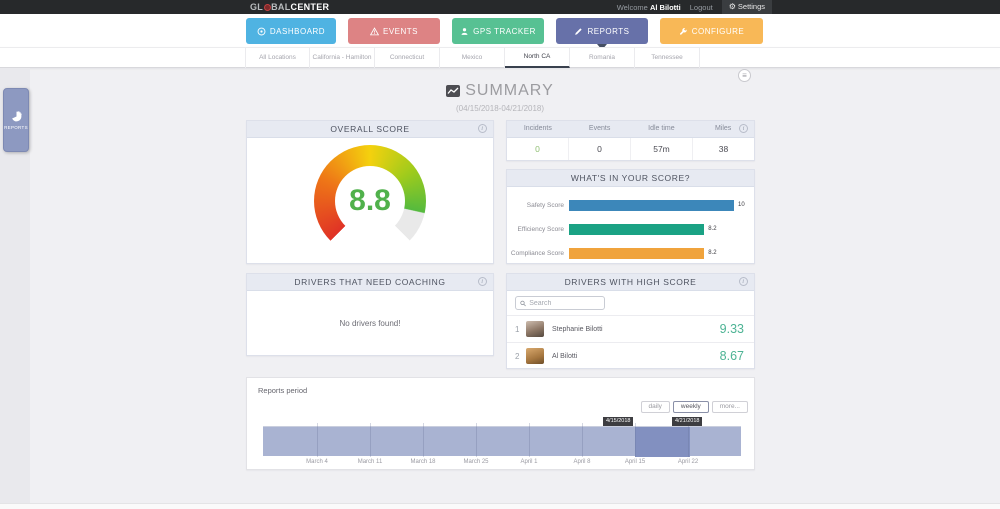 Image resolution: width=1000 pixels, height=509 pixels. What do you see at coordinates (746, 7) in the screenshot?
I see `settings-button: ⚙ Settings` at bounding box center [746, 7].